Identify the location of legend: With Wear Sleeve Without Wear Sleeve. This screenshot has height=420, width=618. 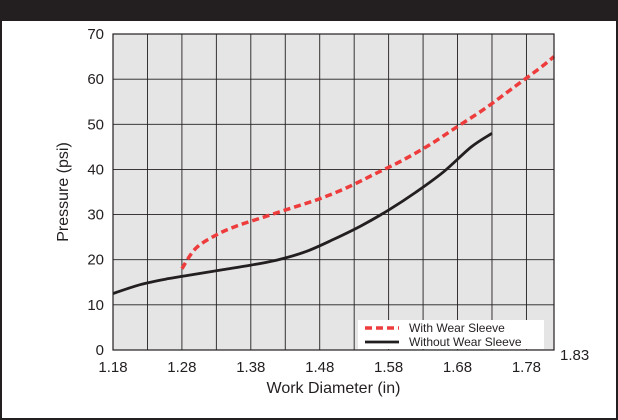
(451, 334).